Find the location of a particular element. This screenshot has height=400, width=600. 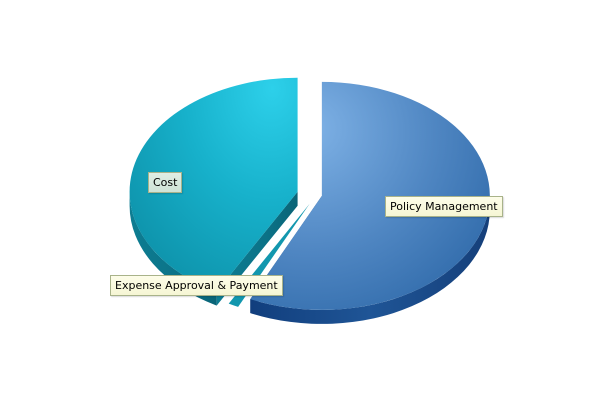

slice-label-policy-management: Policy Management is located at coordinates (444, 206).